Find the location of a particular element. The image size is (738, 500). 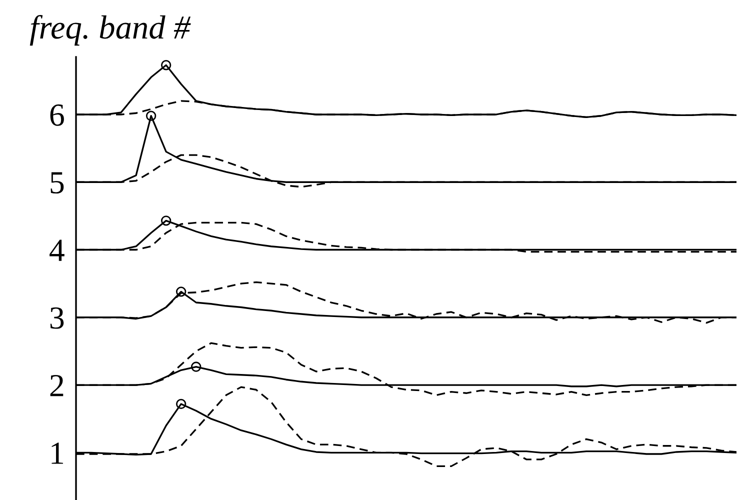

y-tick-label: 4 is located at coordinates (57, 250).